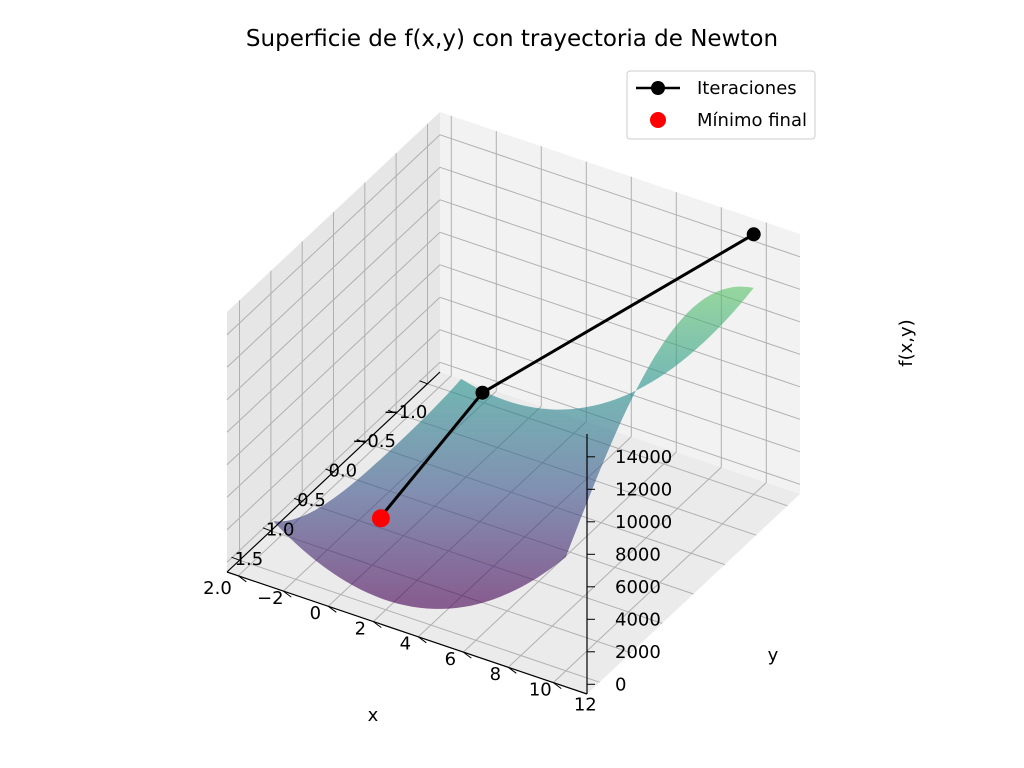 This screenshot has height=768, width=1024. I want to click on y-tick-label: −2, so click(270, 598).